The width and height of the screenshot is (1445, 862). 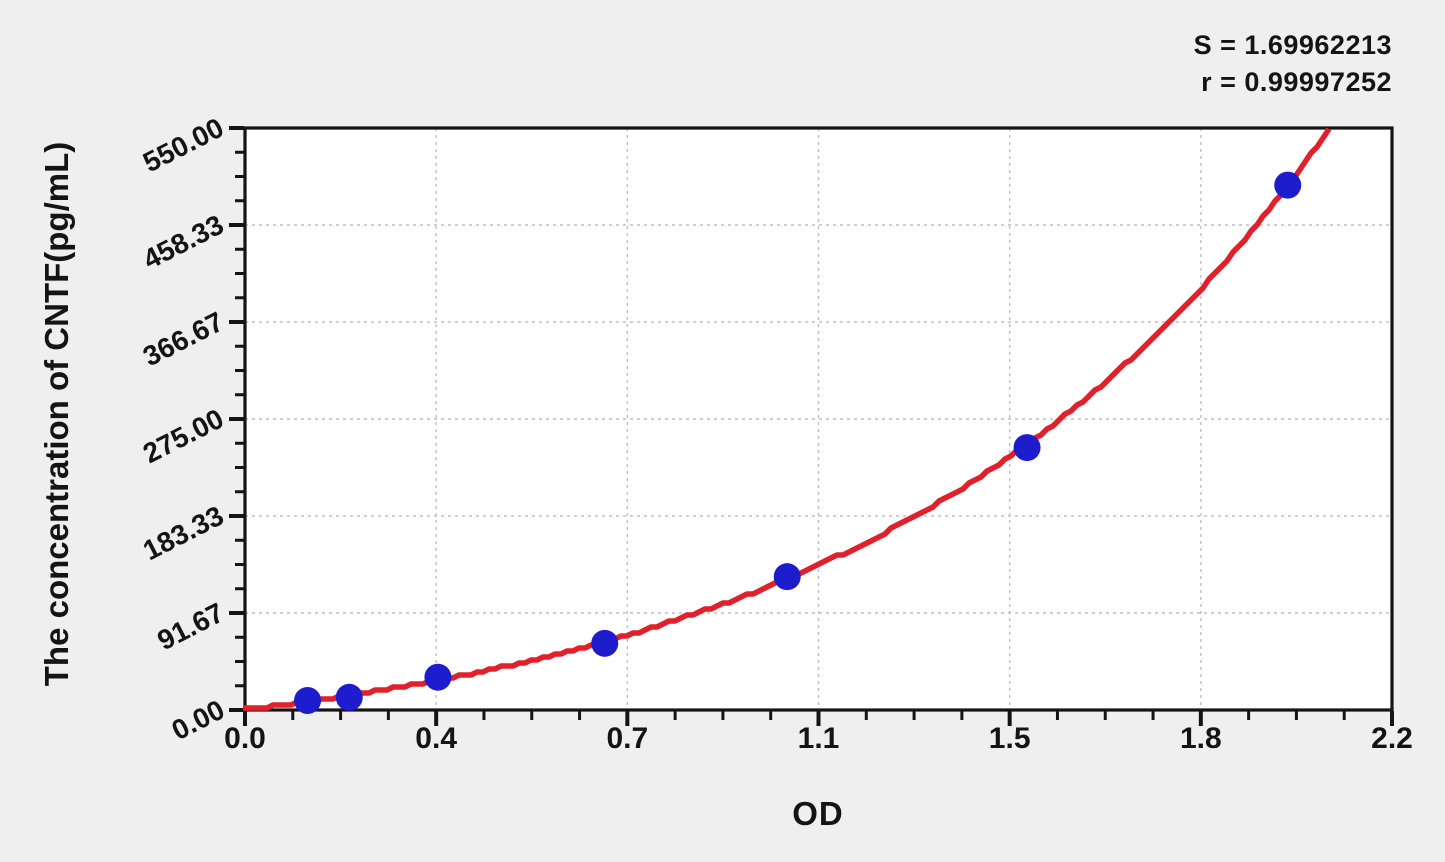 What do you see at coordinates (1009, 738) in the screenshot?
I see `x-tick-label: 1.5` at bounding box center [1009, 738].